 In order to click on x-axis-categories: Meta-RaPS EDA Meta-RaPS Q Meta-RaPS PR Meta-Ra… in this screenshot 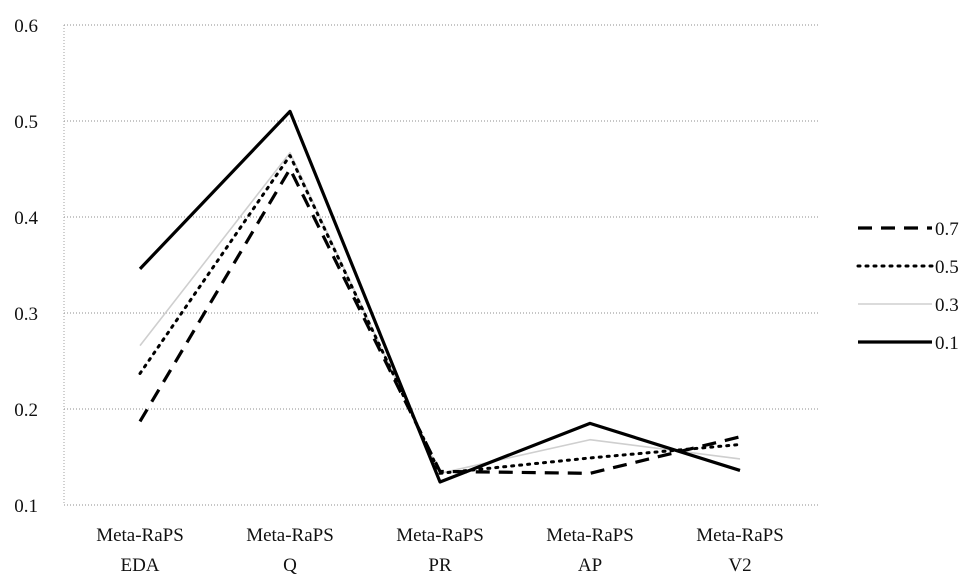, I will do `click(440, 550)`.